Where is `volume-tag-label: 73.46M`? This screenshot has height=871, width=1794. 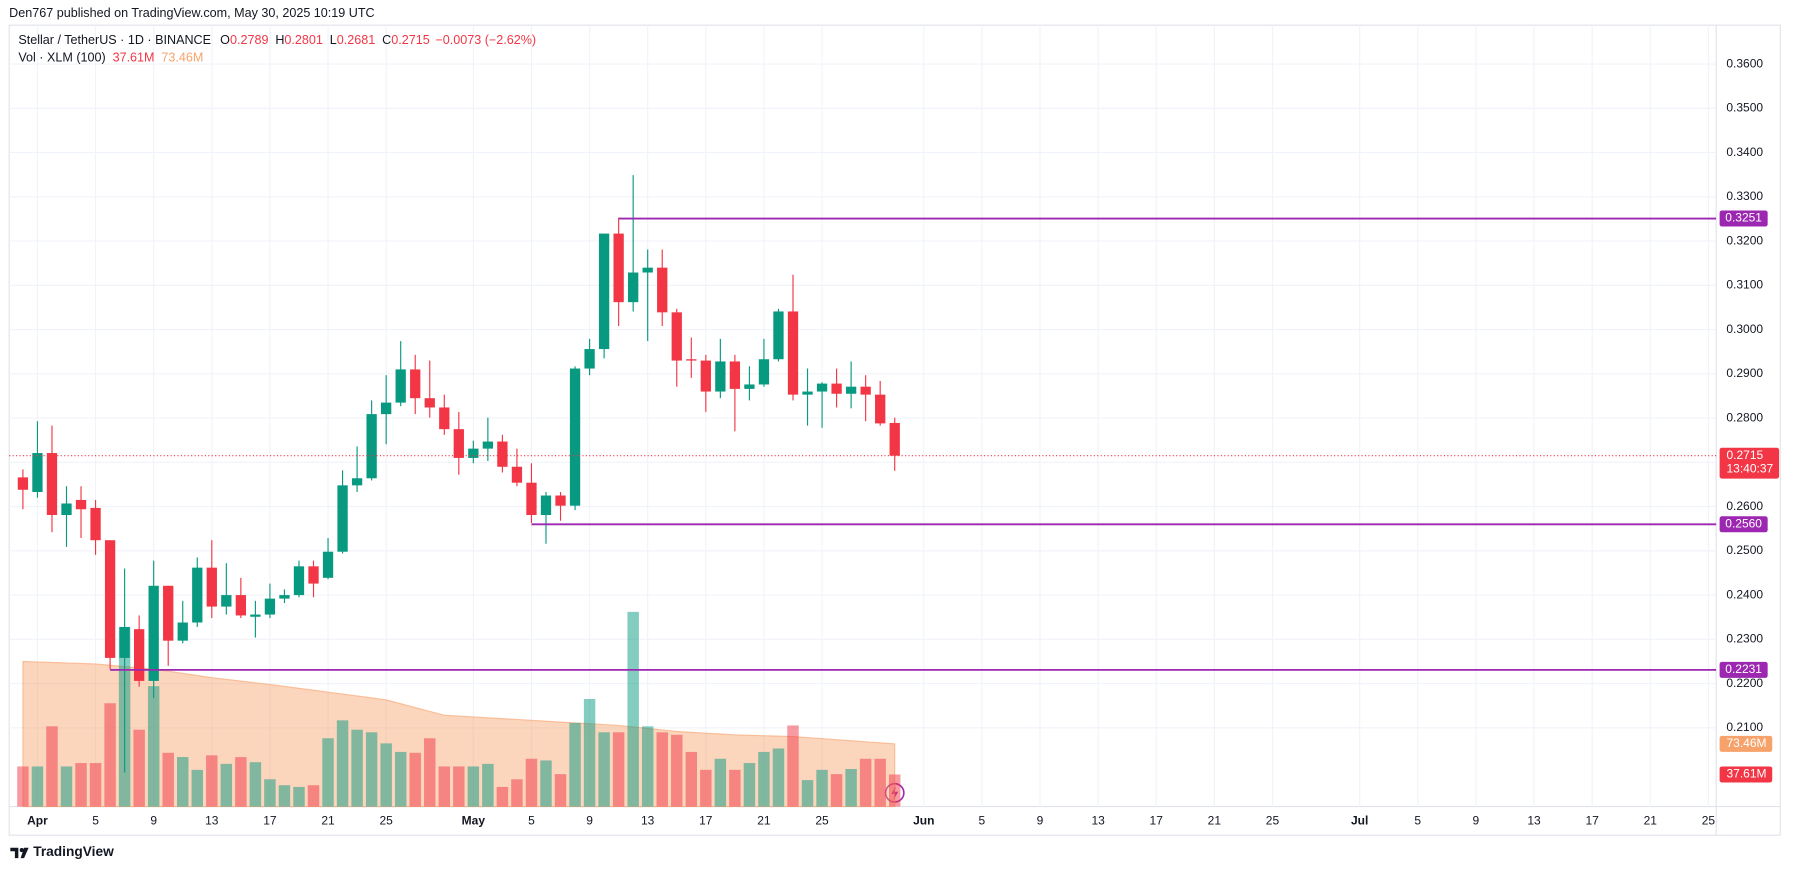 volume-tag-label: 73.46M is located at coordinates (1746, 743).